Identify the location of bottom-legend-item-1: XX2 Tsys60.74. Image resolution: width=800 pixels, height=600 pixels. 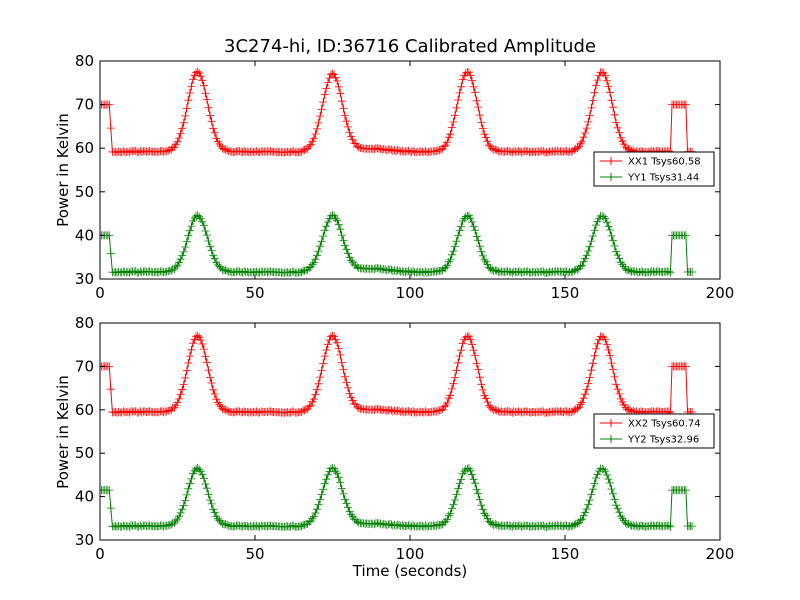
(650, 424).